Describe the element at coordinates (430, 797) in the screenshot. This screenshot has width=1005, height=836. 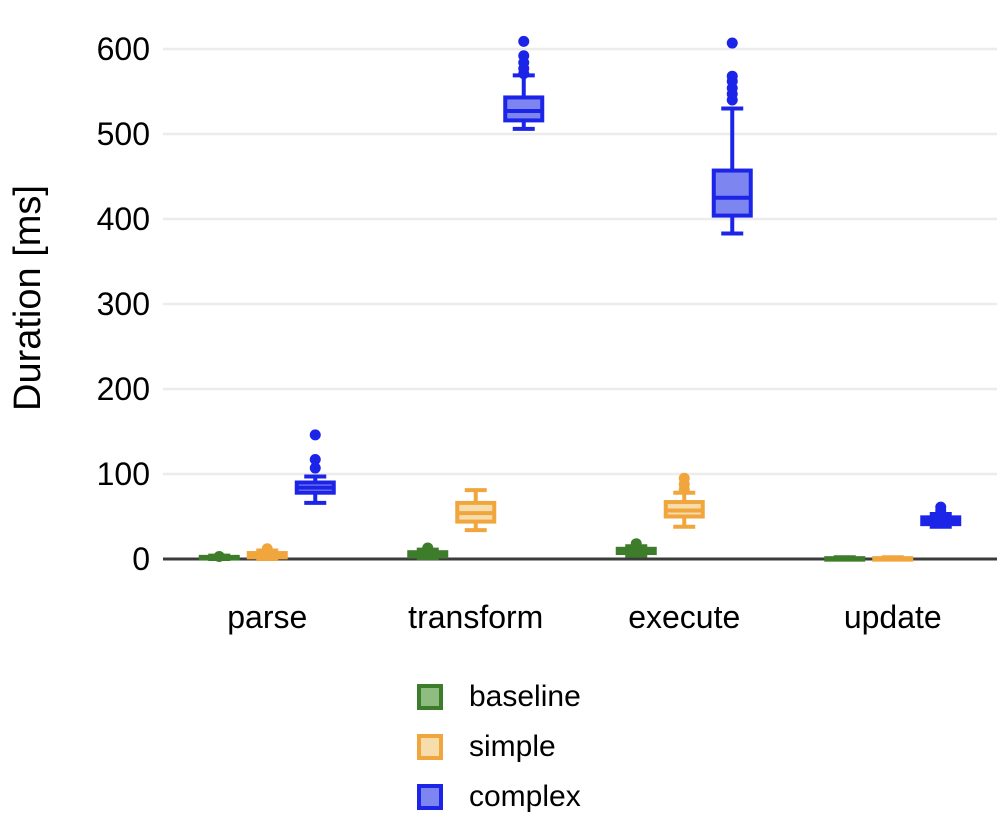
I see `legend-swatch-complex` at that location.